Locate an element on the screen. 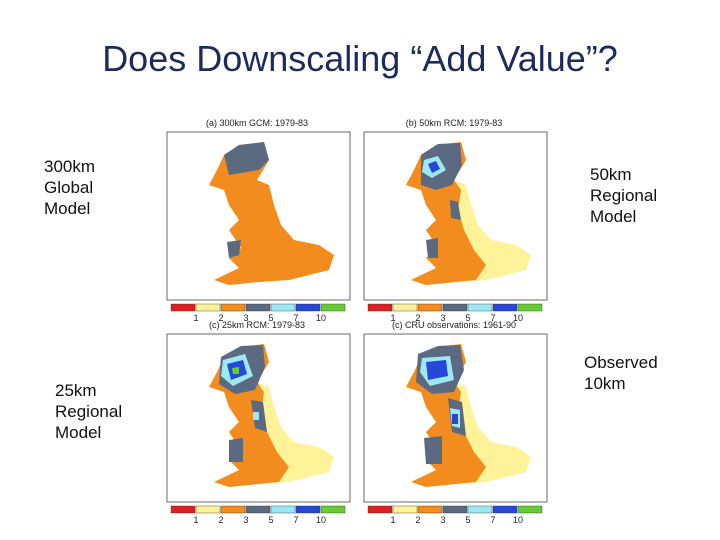 This screenshot has height=540, width=720. side-label: Observed 10km is located at coordinates (621, 373).